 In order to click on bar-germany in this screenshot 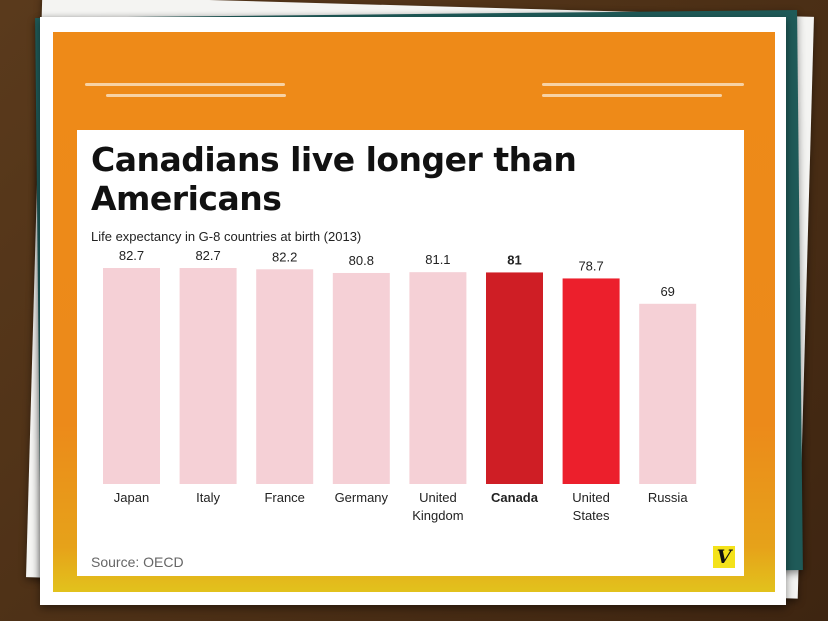, I will do `click(361, 378)`.